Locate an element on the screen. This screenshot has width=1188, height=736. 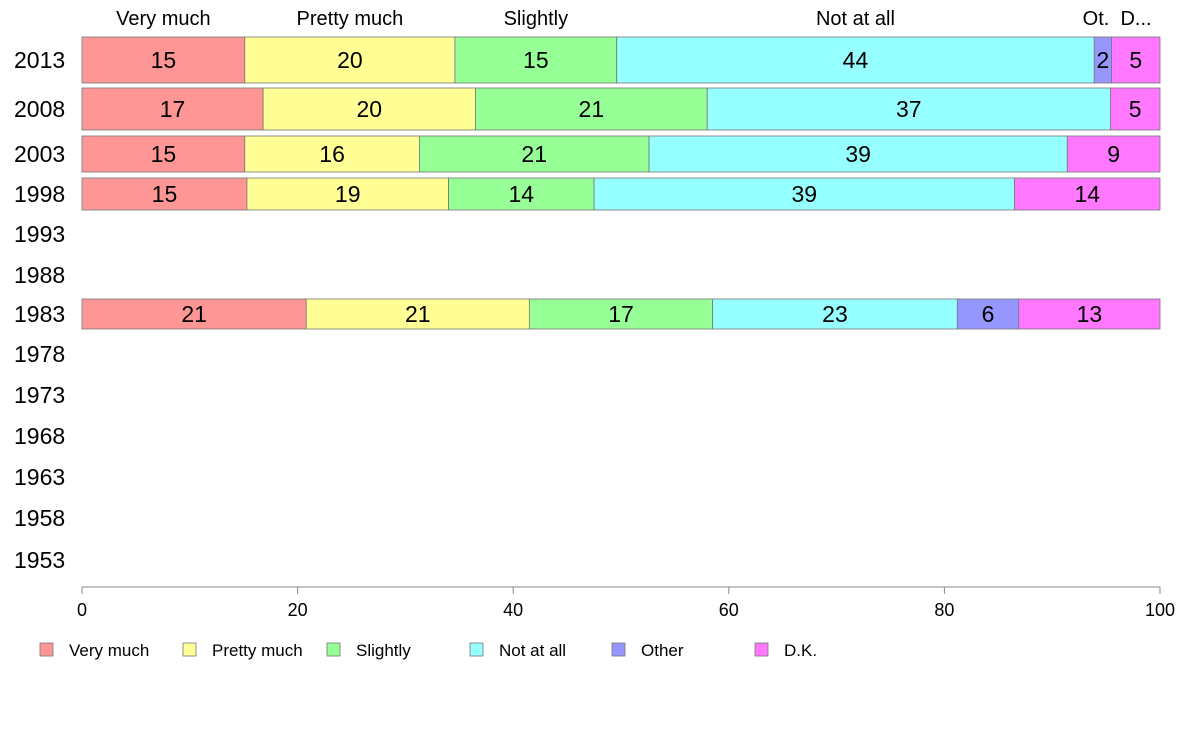
column-header: Slightly is located at coordinates (536, 19).